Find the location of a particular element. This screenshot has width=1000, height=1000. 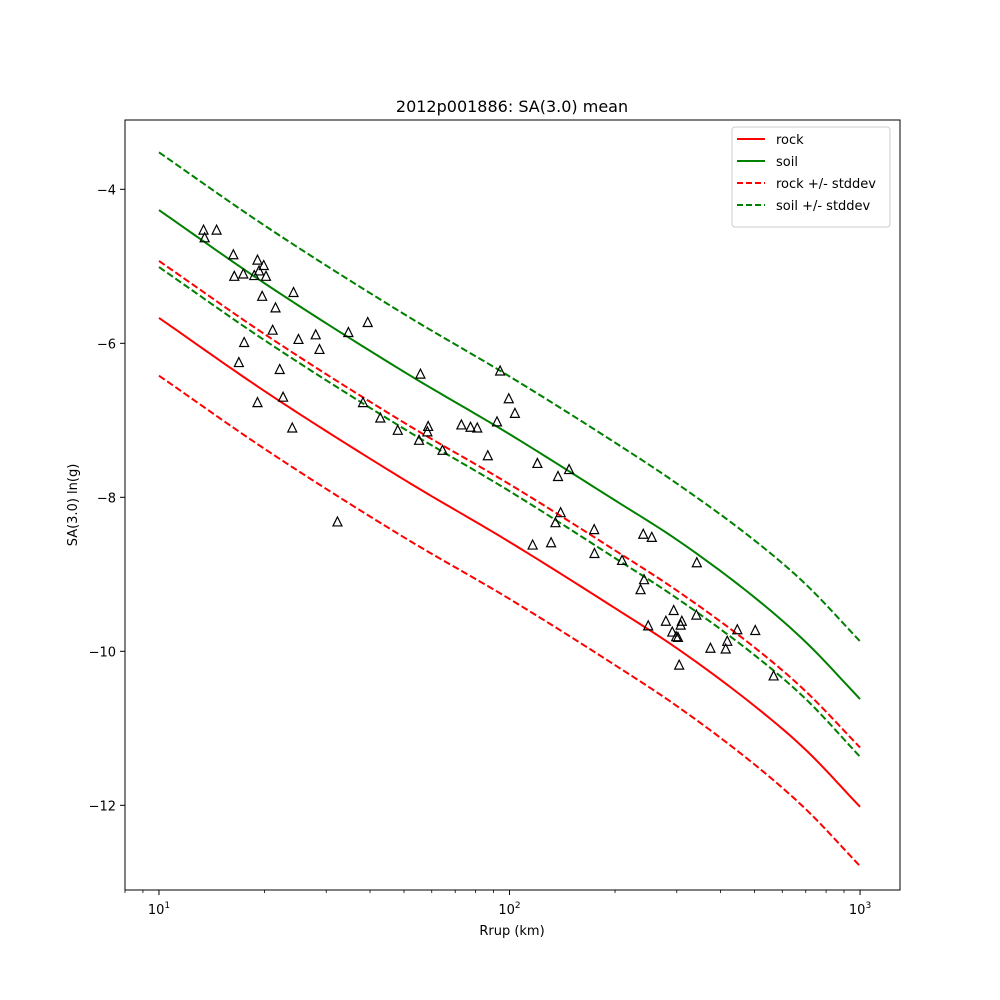

chart-title: 2012p001886: SA(3.0) mean is located at coordinates (512, 106).